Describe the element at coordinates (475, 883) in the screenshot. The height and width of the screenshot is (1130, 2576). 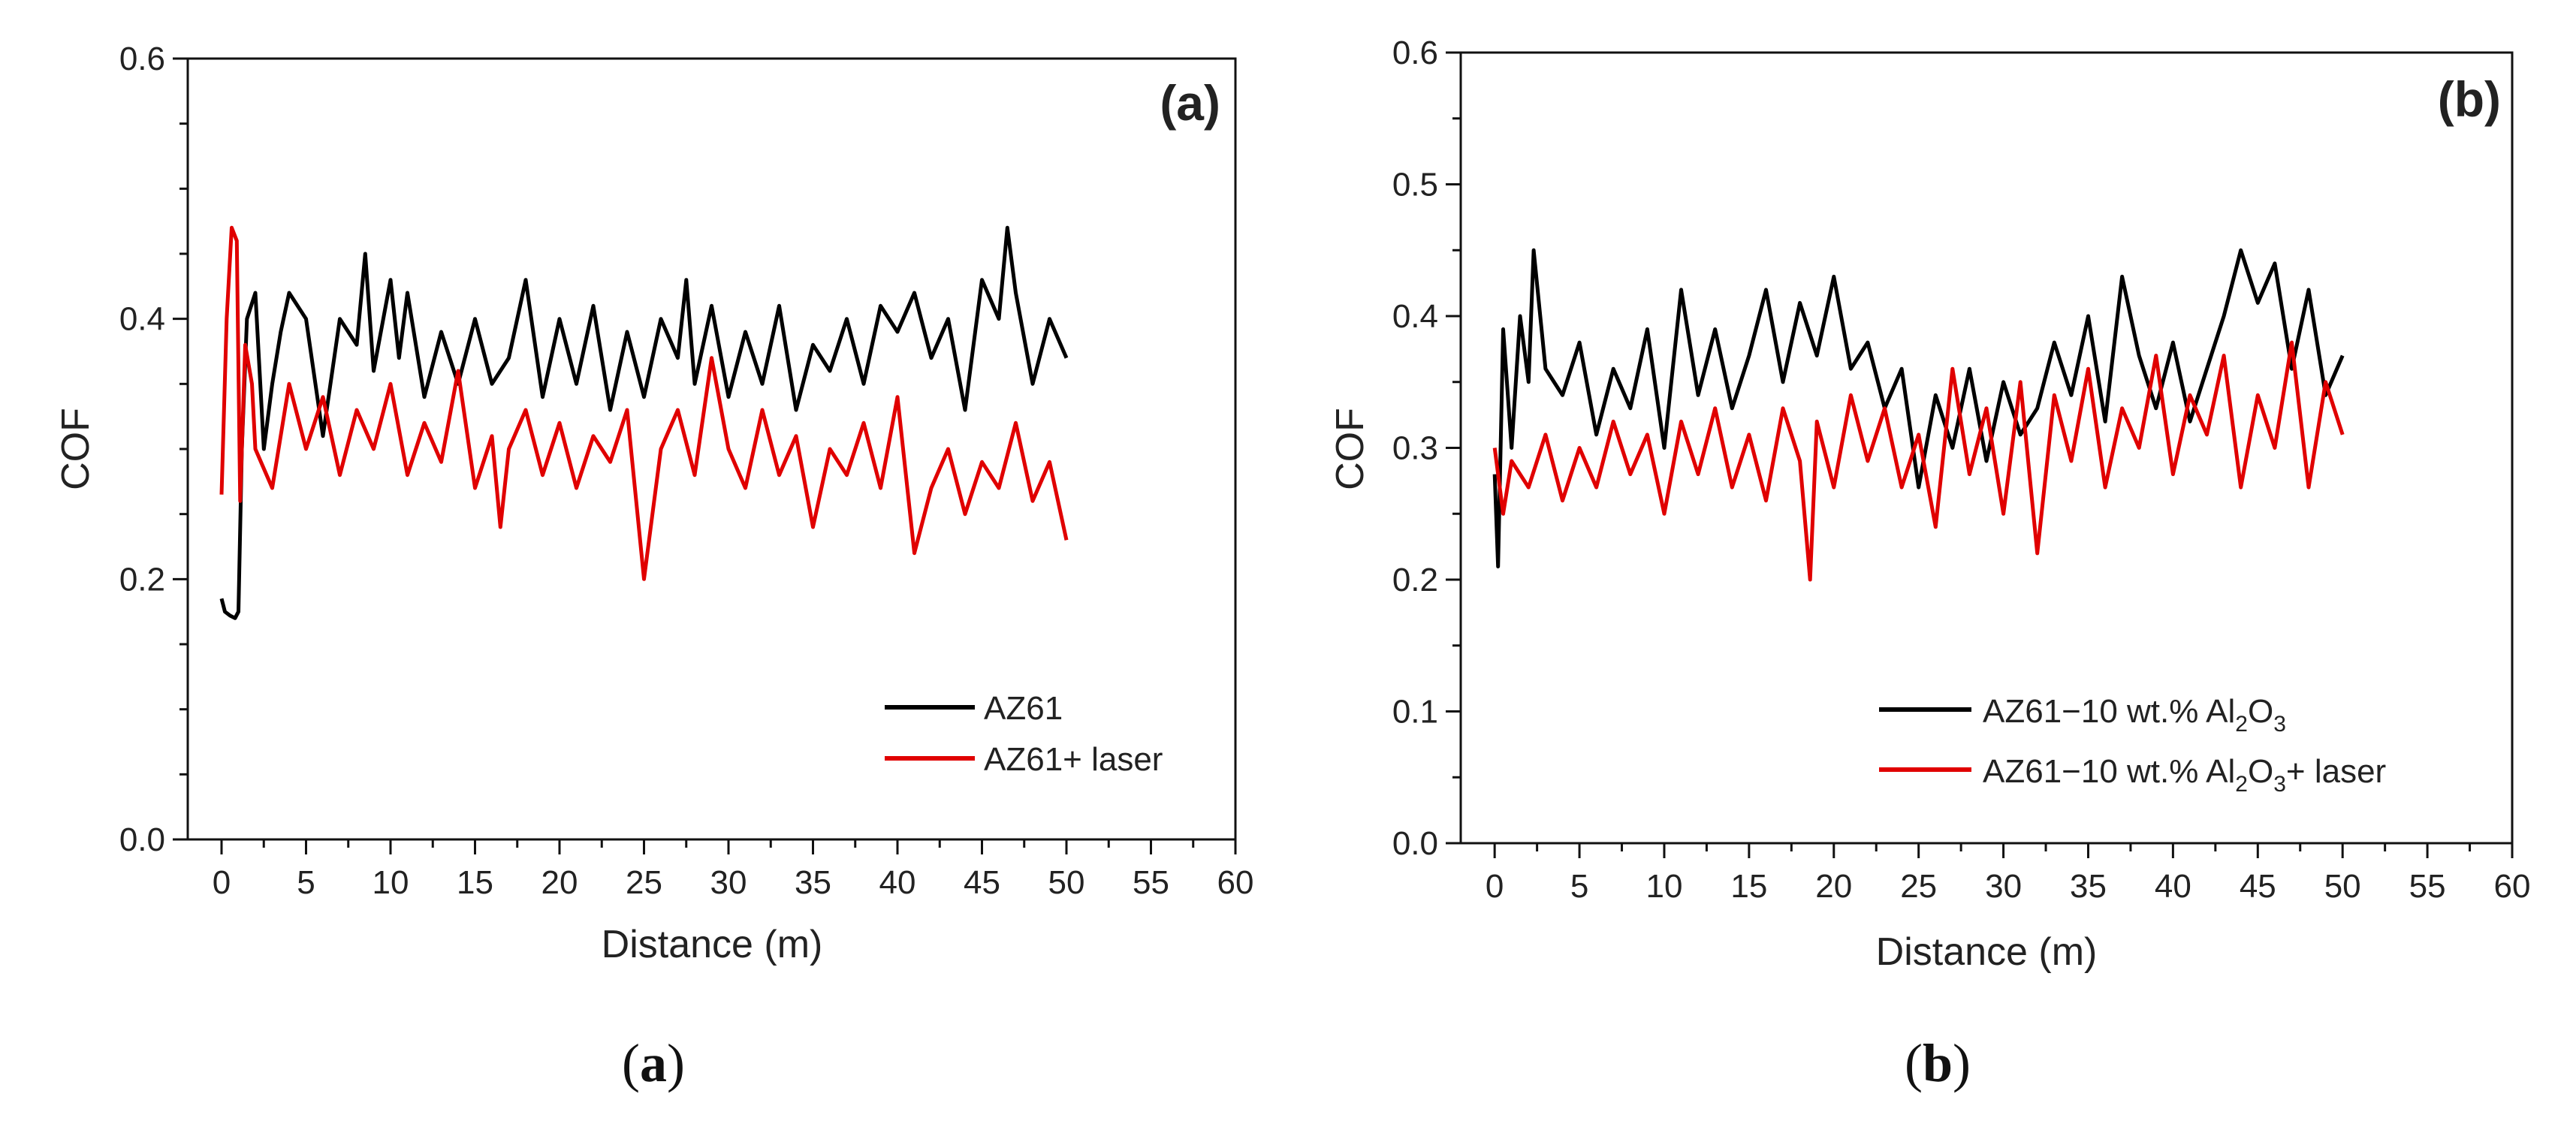
I see `x-tick-label-a-3: 15` at that location.